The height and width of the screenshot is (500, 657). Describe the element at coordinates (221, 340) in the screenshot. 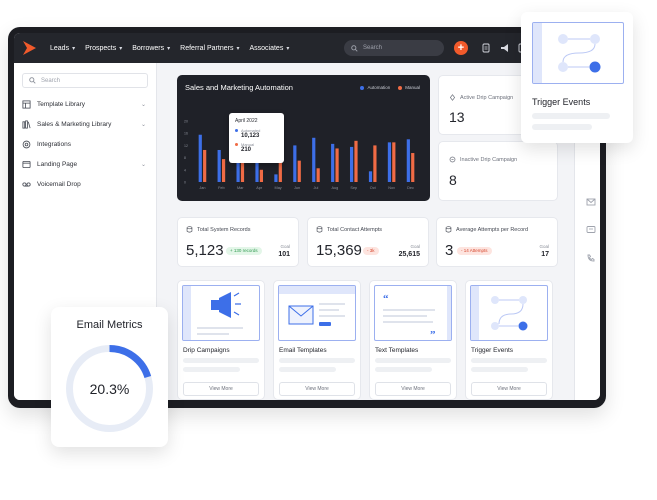

I see `feature-card-drip-campaigns: Drip Campaigns View More` at that location.